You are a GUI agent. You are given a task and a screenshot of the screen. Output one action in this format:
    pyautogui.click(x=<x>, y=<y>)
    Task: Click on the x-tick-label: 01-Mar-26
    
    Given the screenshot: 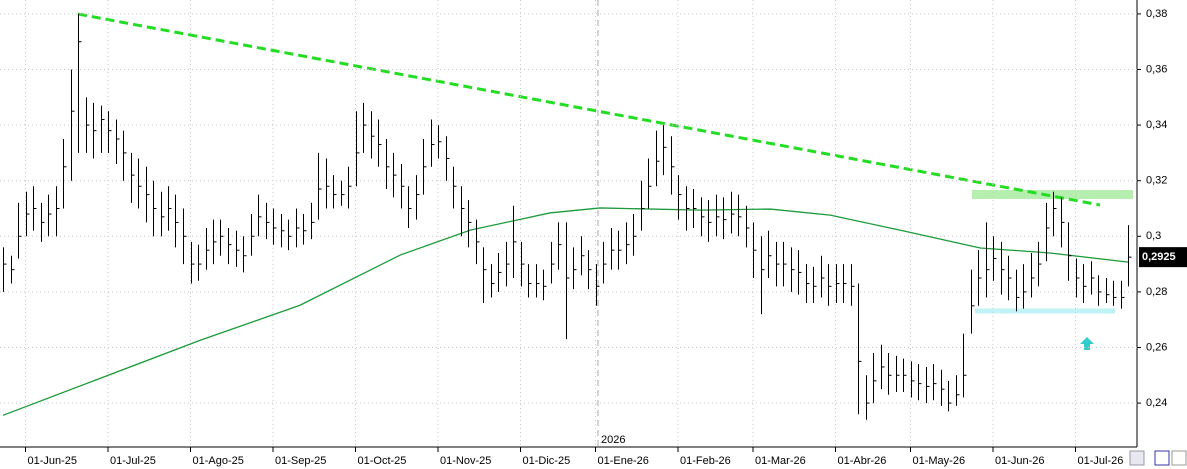 What is the action you would take?
    pyautogui.click(x=780, y=461)
    